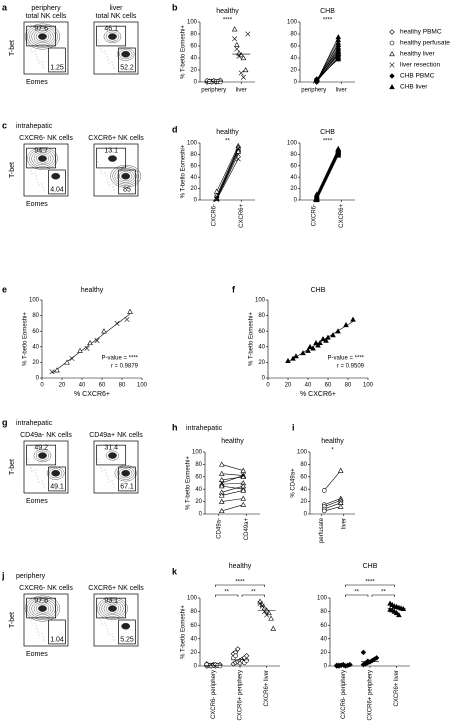 This screenshot has width=474, height=724. What do you see at coordinates (371, 695) in the screenshot?
I see `x-tick-label: CXCR6+ periphery` at bounding box center [371, 695].